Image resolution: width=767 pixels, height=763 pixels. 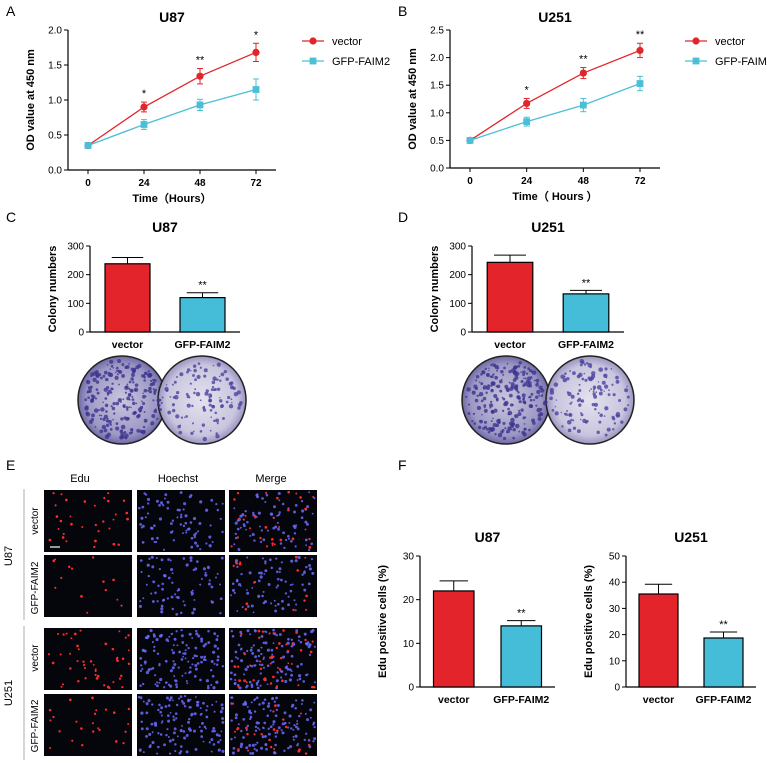 What do you see at coordinates (313, 41) in the screenshot?
I see `chart-a-legend-marker-vector` at bounding box center [313, 41].